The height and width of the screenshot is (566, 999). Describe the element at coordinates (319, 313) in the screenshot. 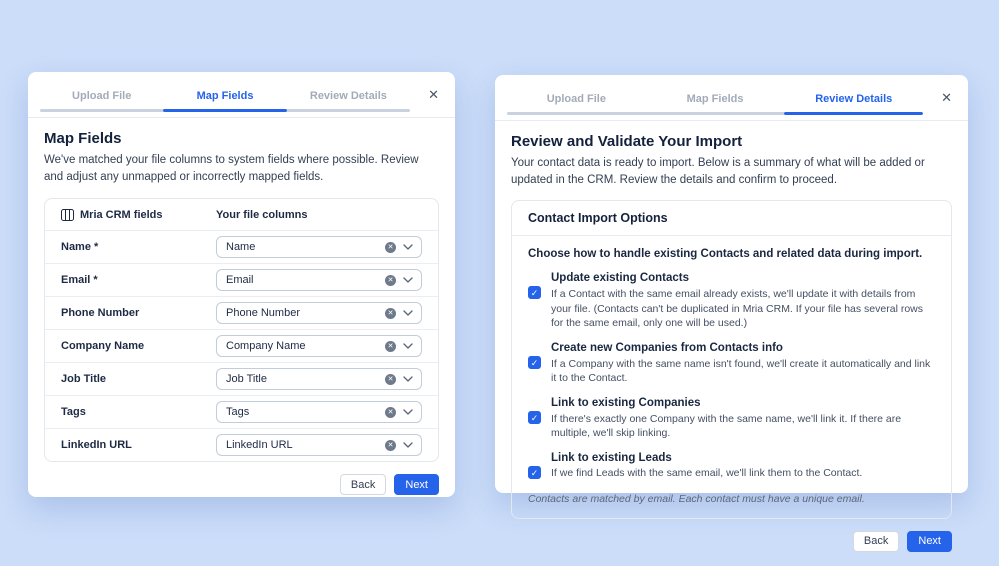

I see `file-column-select: Phone Number ✕` at that location.